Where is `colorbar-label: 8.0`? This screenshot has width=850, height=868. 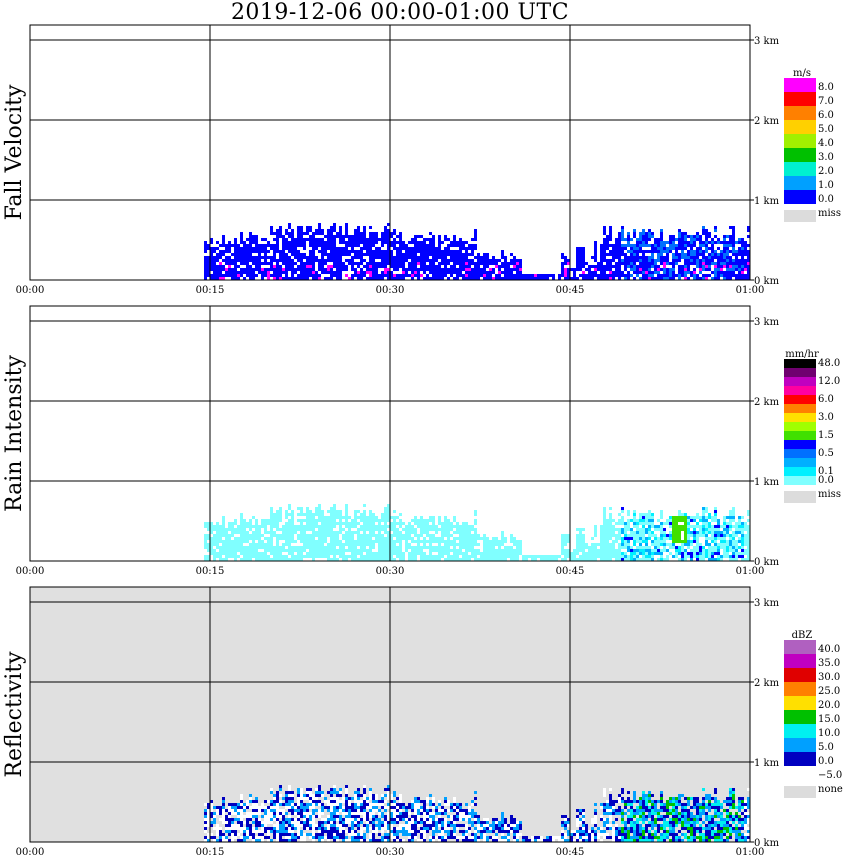 colorbar-label: 8.0 is located at coordinates (826, 87).